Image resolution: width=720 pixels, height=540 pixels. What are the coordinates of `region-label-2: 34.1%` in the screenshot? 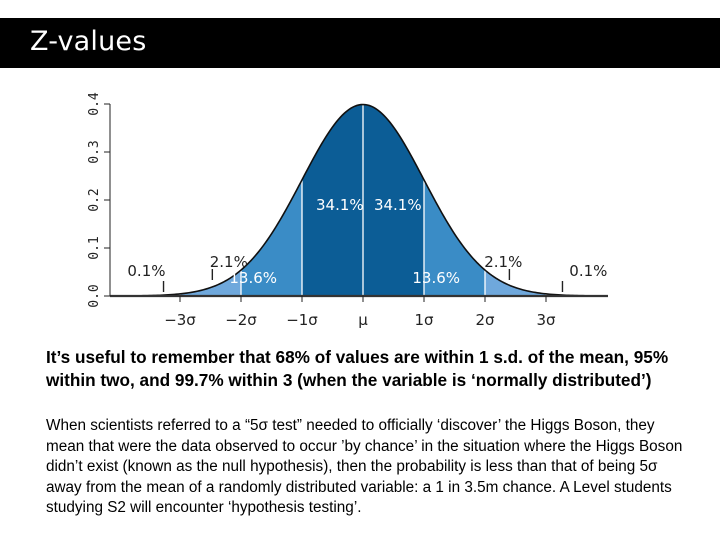 It's located at (340, 205).